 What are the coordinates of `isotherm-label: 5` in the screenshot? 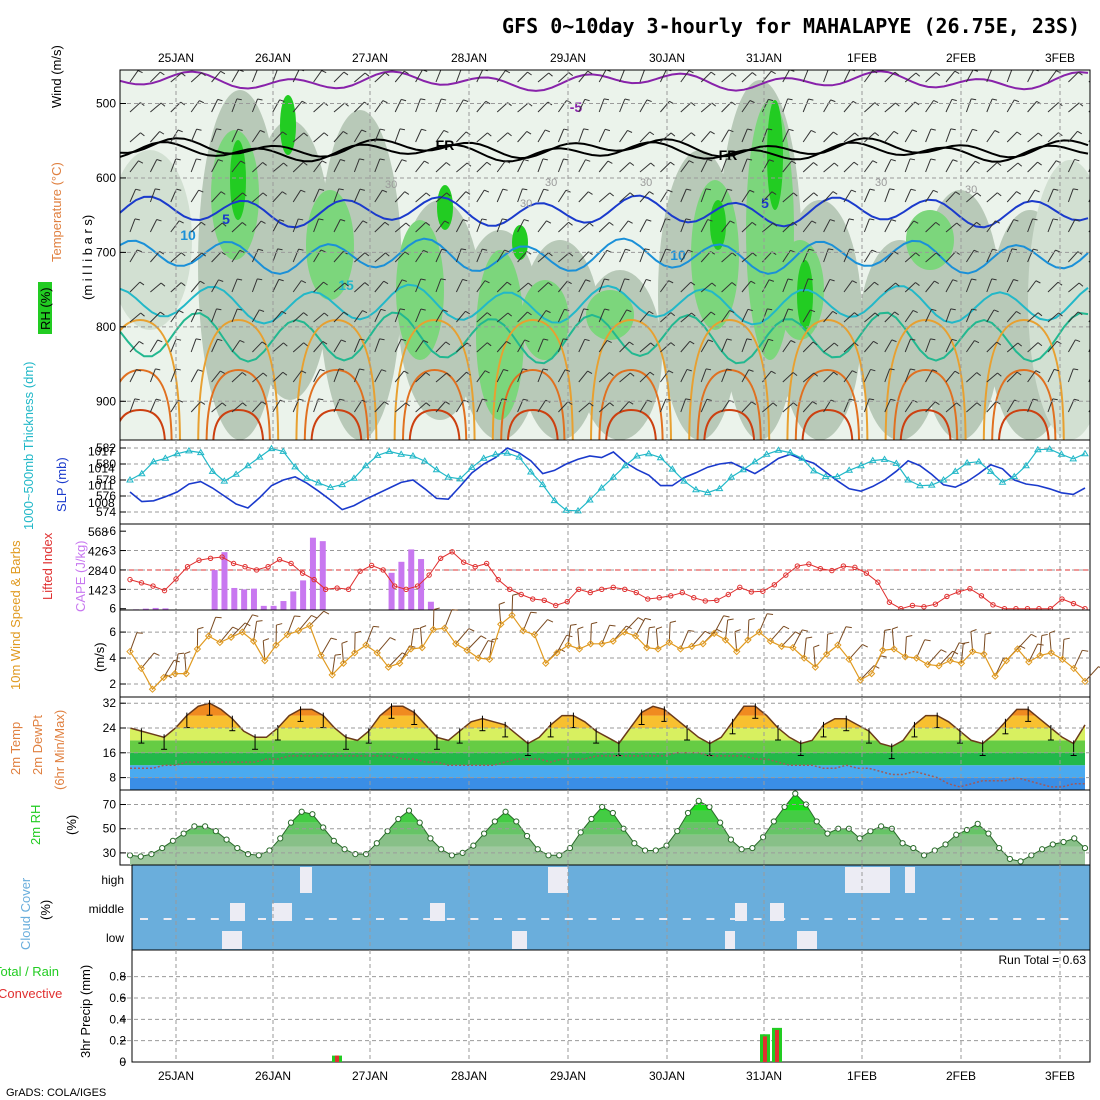 It's located at (226, 219).